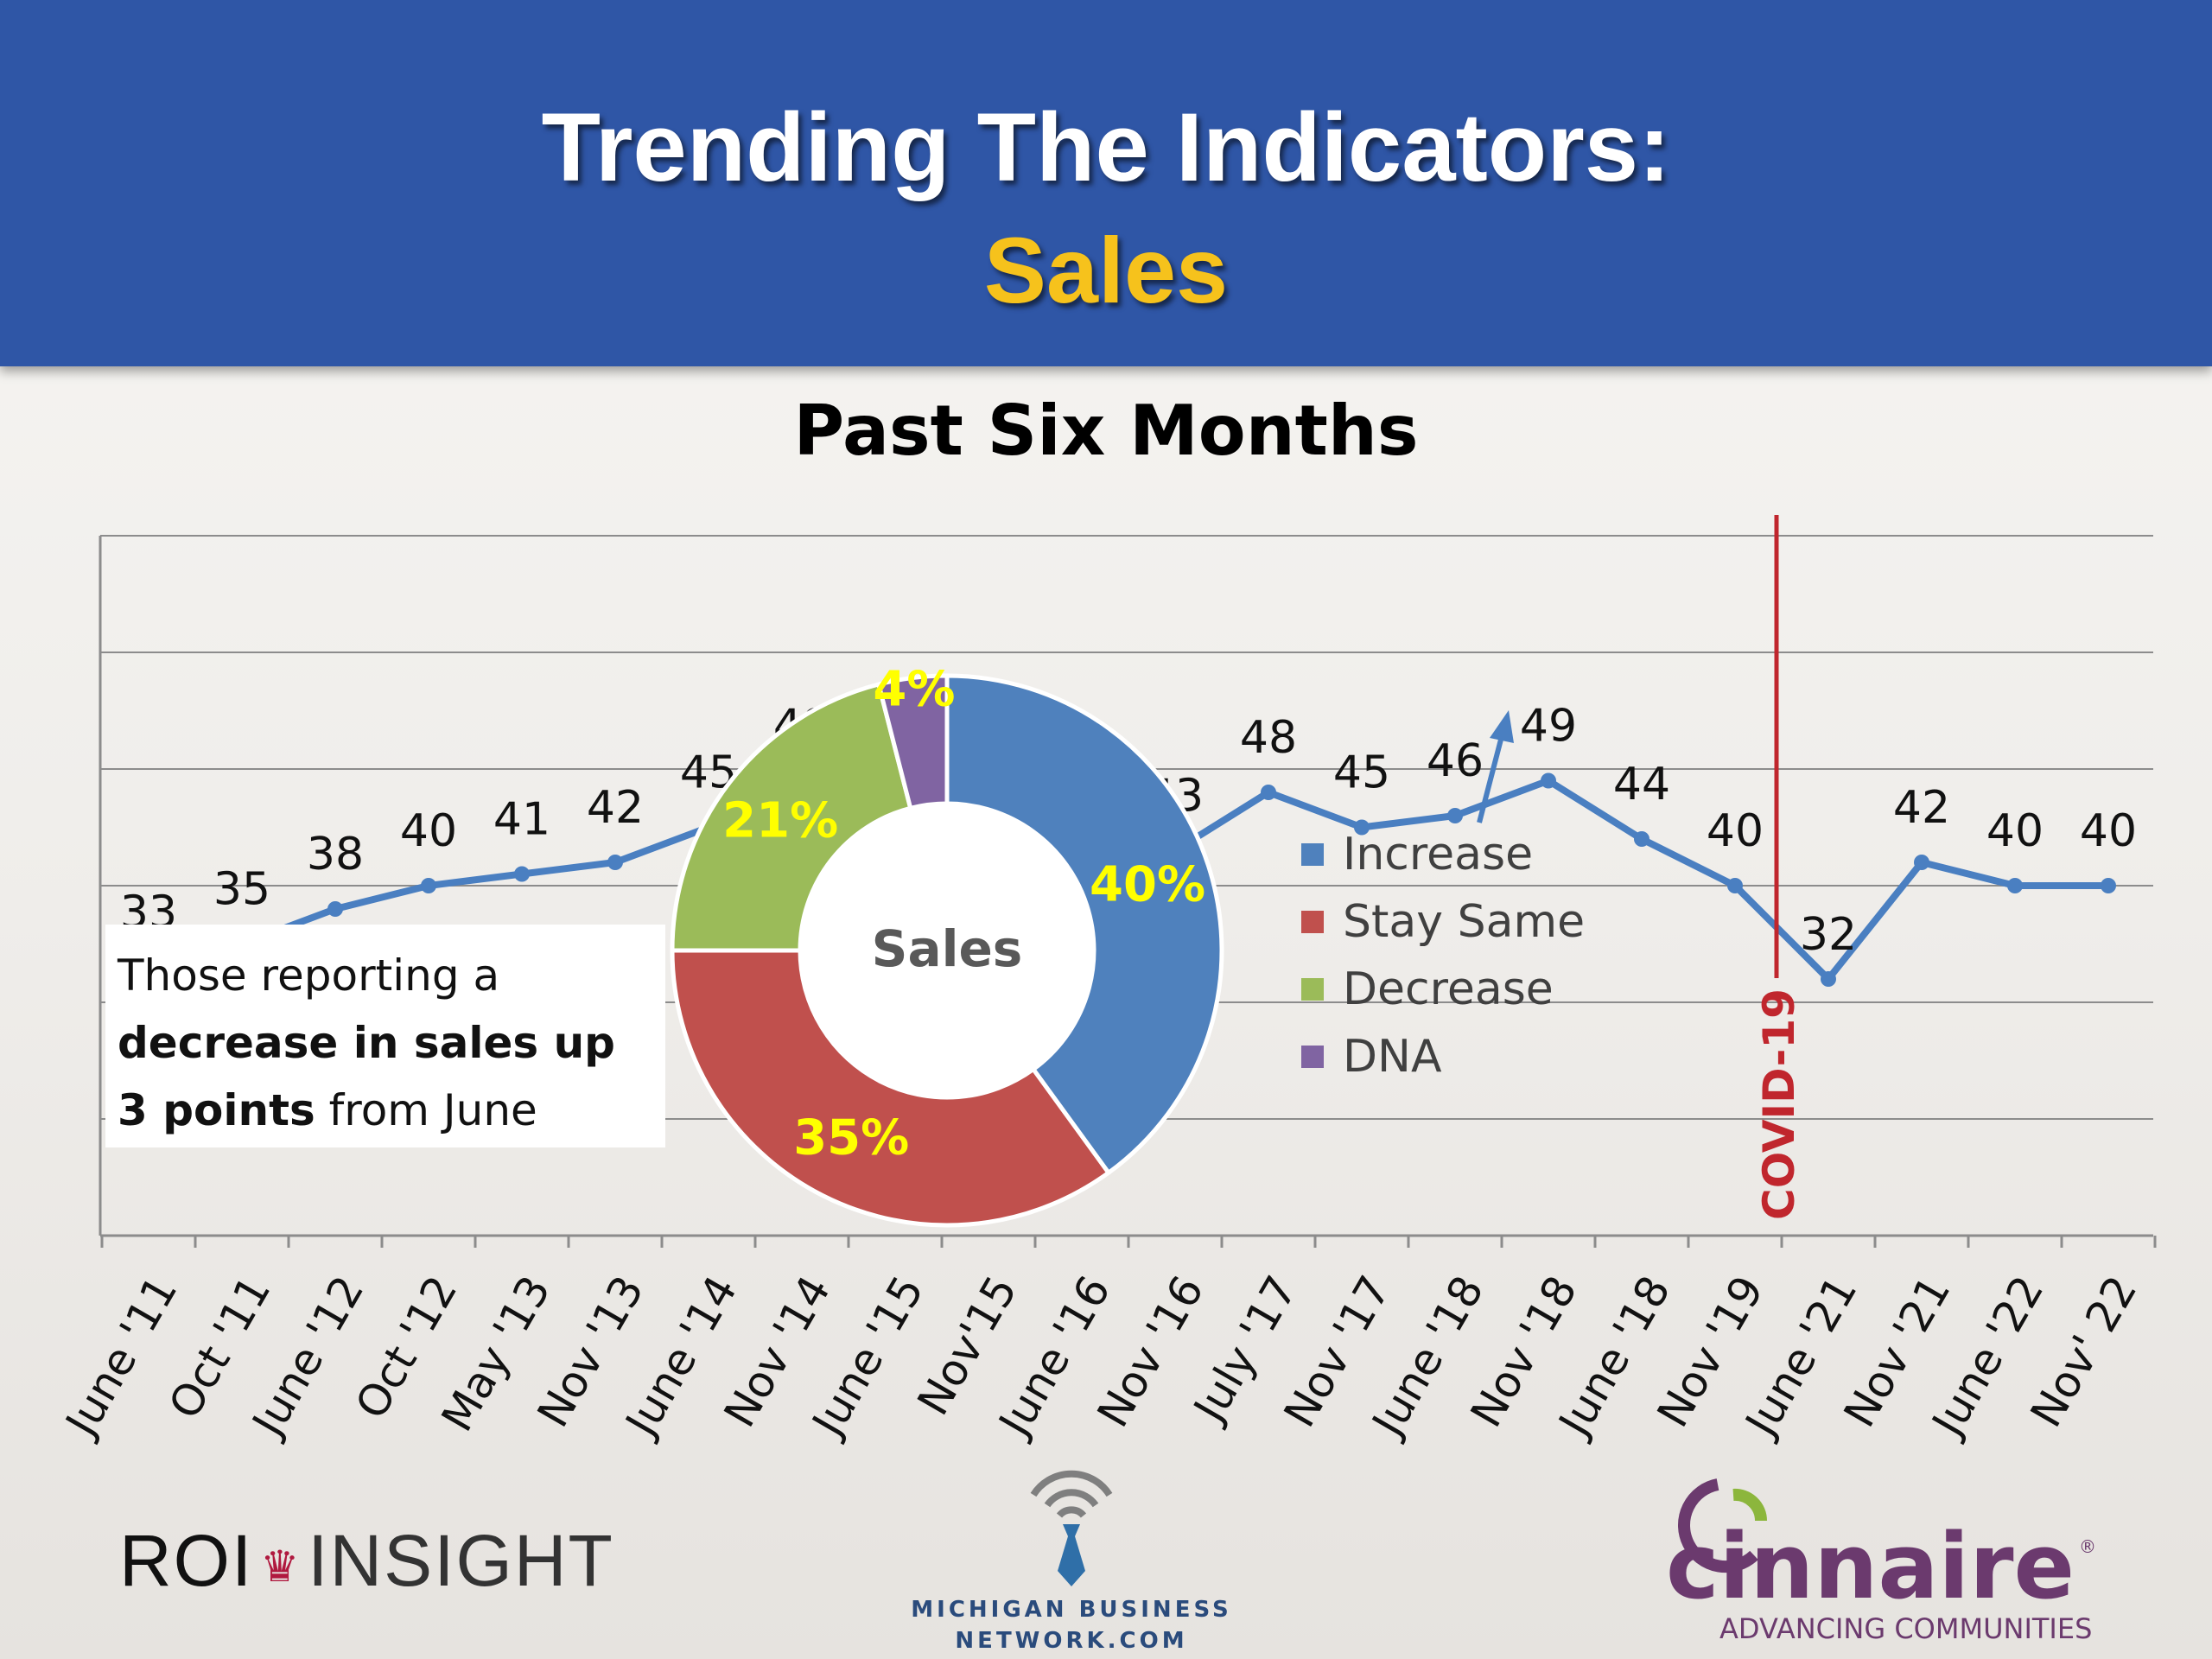  I want to click on insight-logo-text: INSIGHT, so click(461, 1560).